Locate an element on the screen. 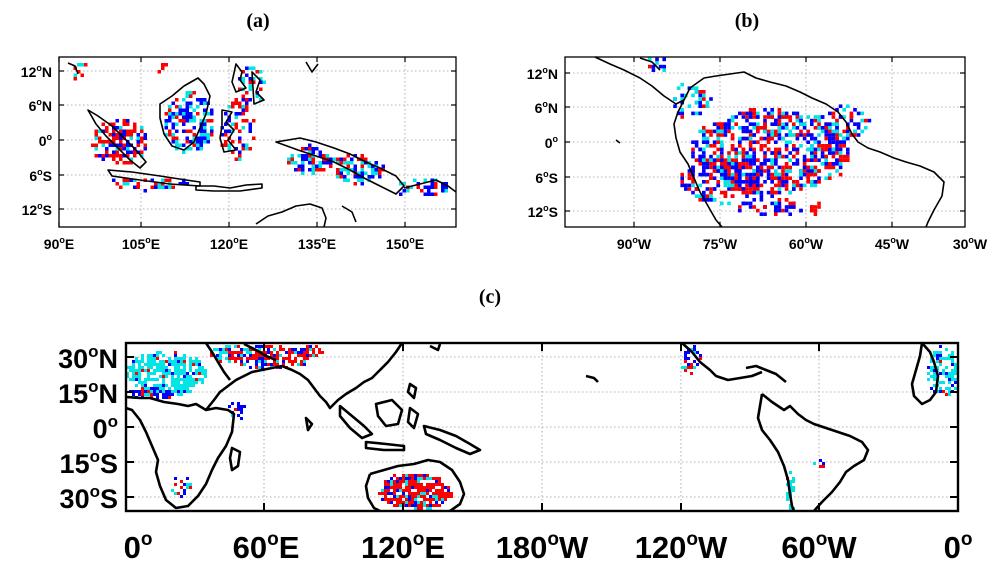 The width and height of the screenshot is (997, 569). panel-a-x-label: 150oE is located at coordinates (405, 243).